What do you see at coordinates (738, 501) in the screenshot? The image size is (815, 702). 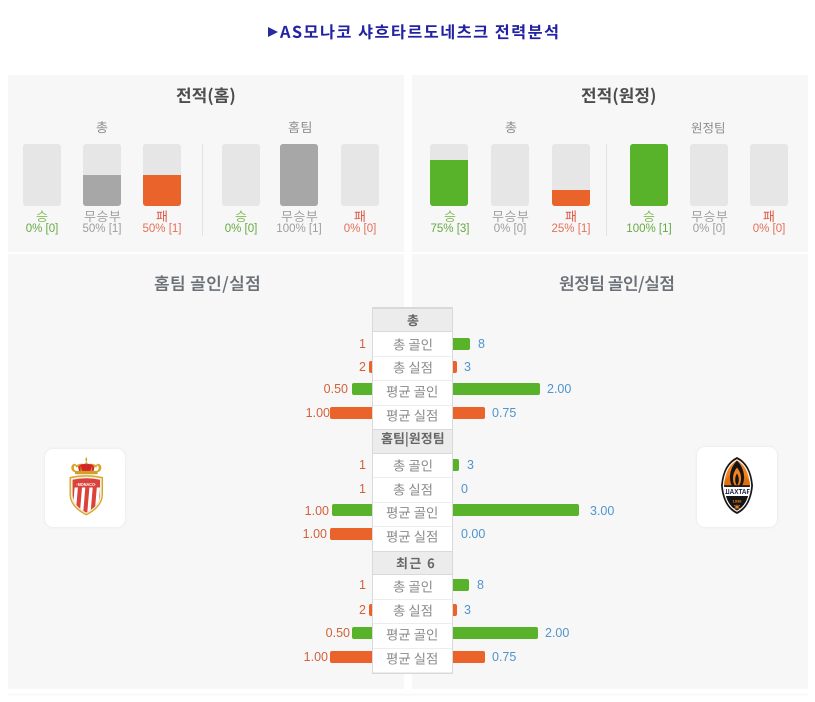 I see `svg-text: 1936` at bounding box center [738, 501].